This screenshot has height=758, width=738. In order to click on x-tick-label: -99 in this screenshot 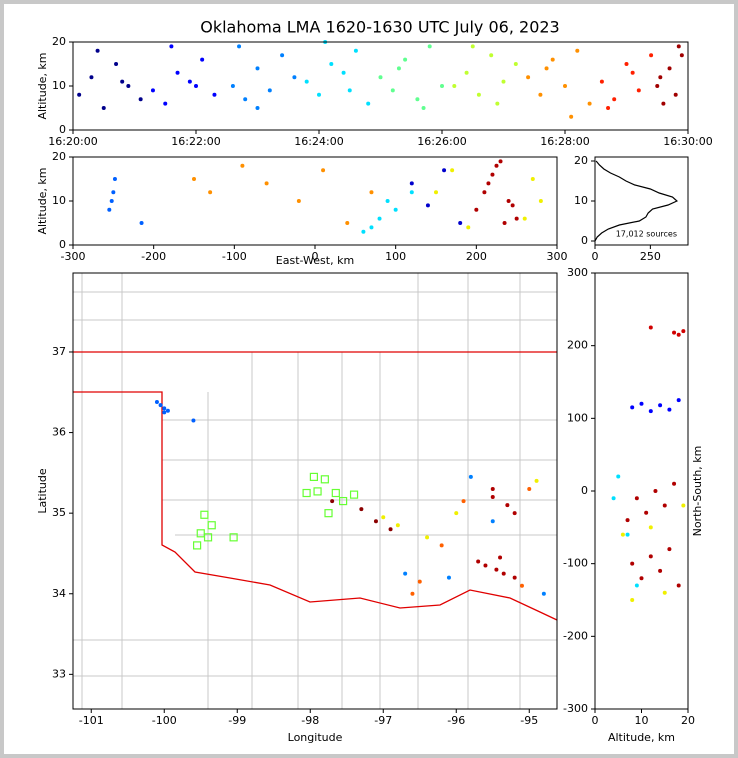, I will do `click(237, 720)`.